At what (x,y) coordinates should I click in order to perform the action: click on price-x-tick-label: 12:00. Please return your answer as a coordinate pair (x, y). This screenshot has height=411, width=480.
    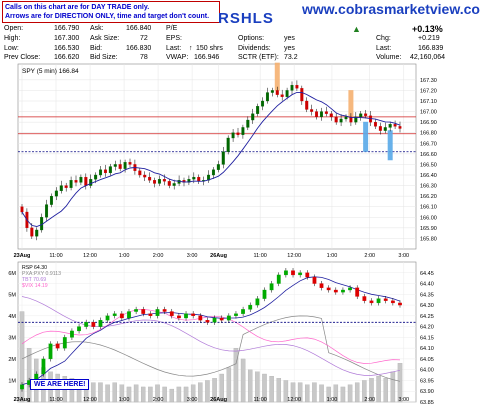
    Looking at the image, I should click on (294, 256).